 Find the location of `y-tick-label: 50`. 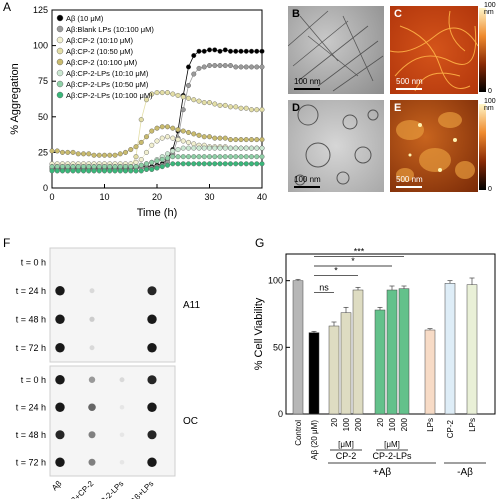

y-tick-label: 50 is located at coordinates (278, 347).